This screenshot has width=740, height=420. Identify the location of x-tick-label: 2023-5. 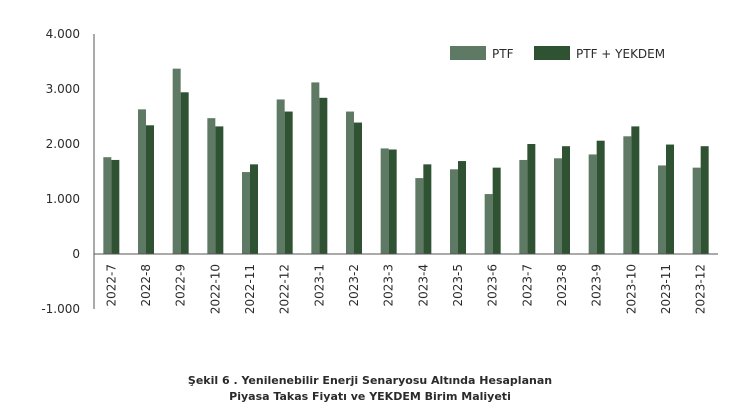
(458, 285).